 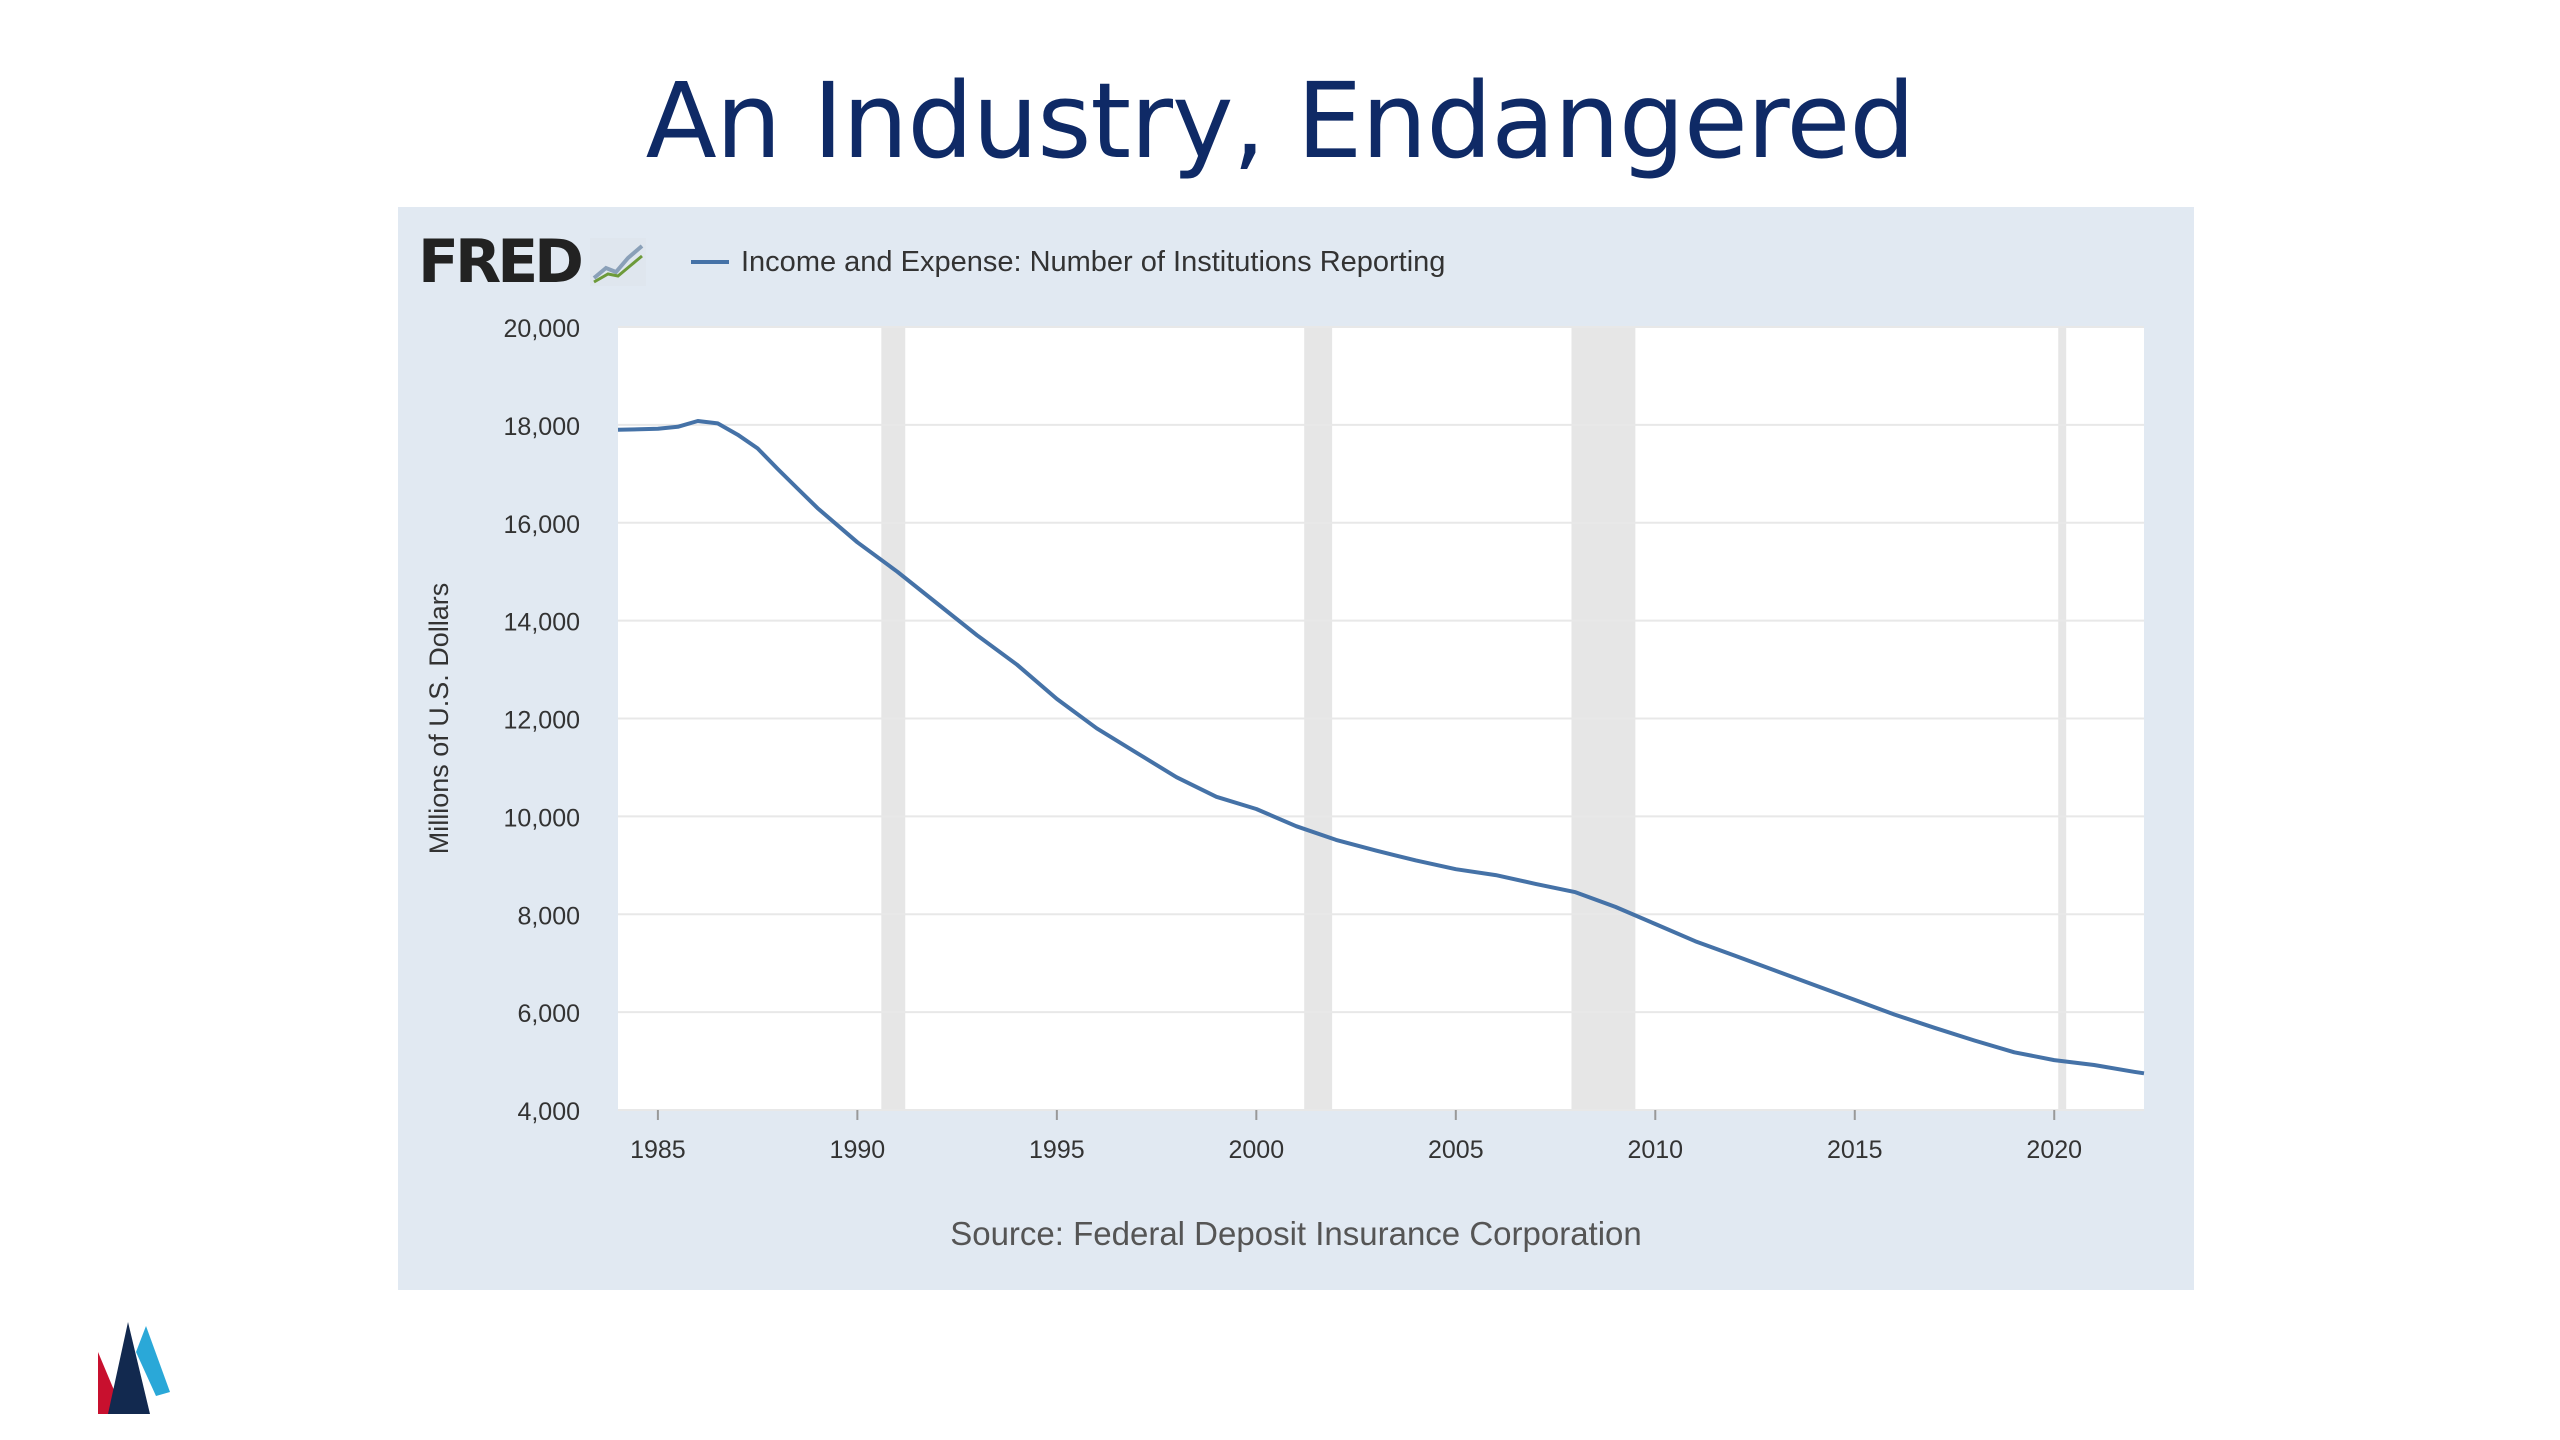 I want to click on y-tick-label: 14,000, so click(x=542, y=623).